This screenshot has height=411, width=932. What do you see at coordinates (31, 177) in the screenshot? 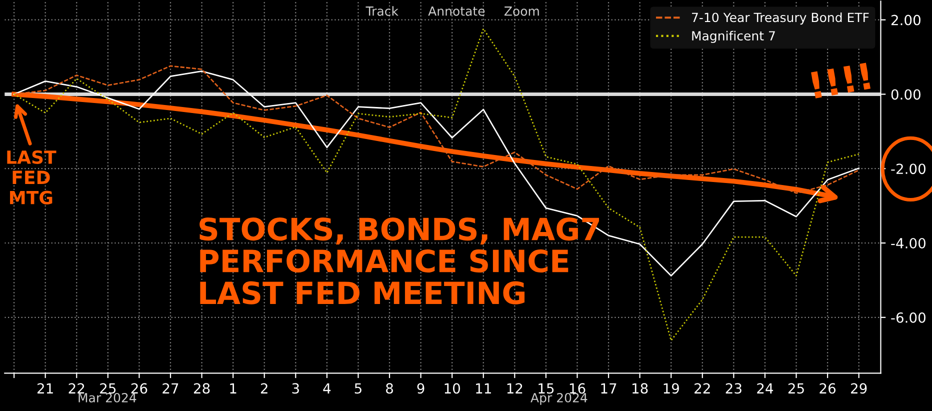
I see `annotation: LAST FED MTG` at bounding box center [31, 177].